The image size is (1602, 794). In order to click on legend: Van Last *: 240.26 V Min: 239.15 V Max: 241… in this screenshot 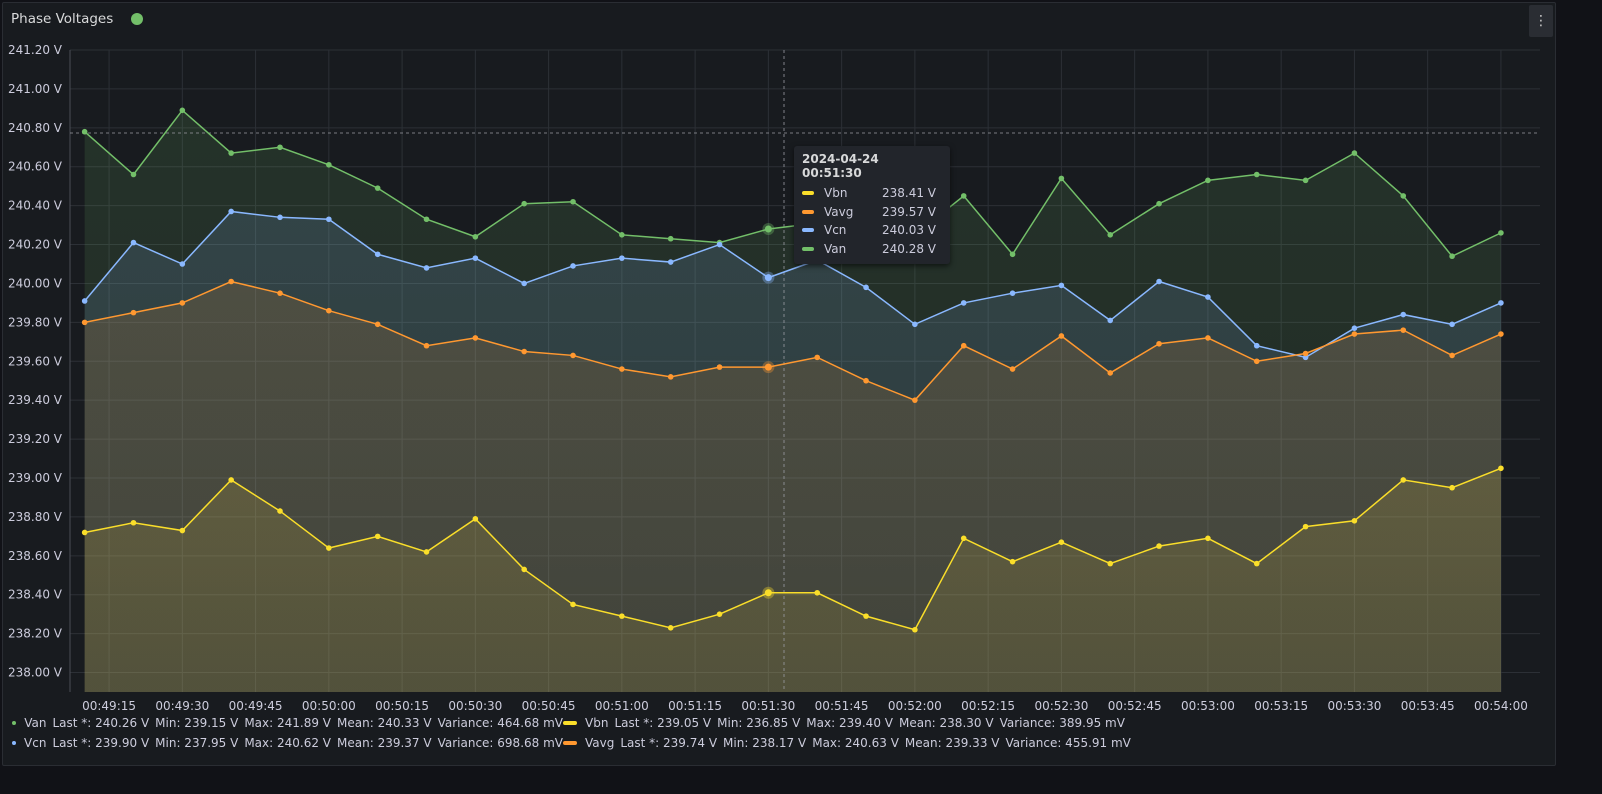, I will do `click(571, 733)`.